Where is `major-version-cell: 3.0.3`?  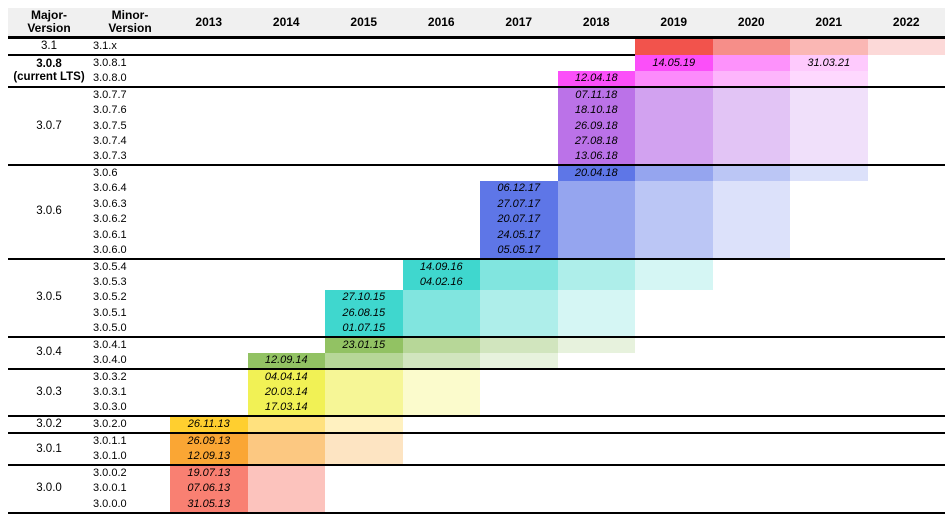 major-version-cell: 3.0.3 is located at coordinates (49, 393).